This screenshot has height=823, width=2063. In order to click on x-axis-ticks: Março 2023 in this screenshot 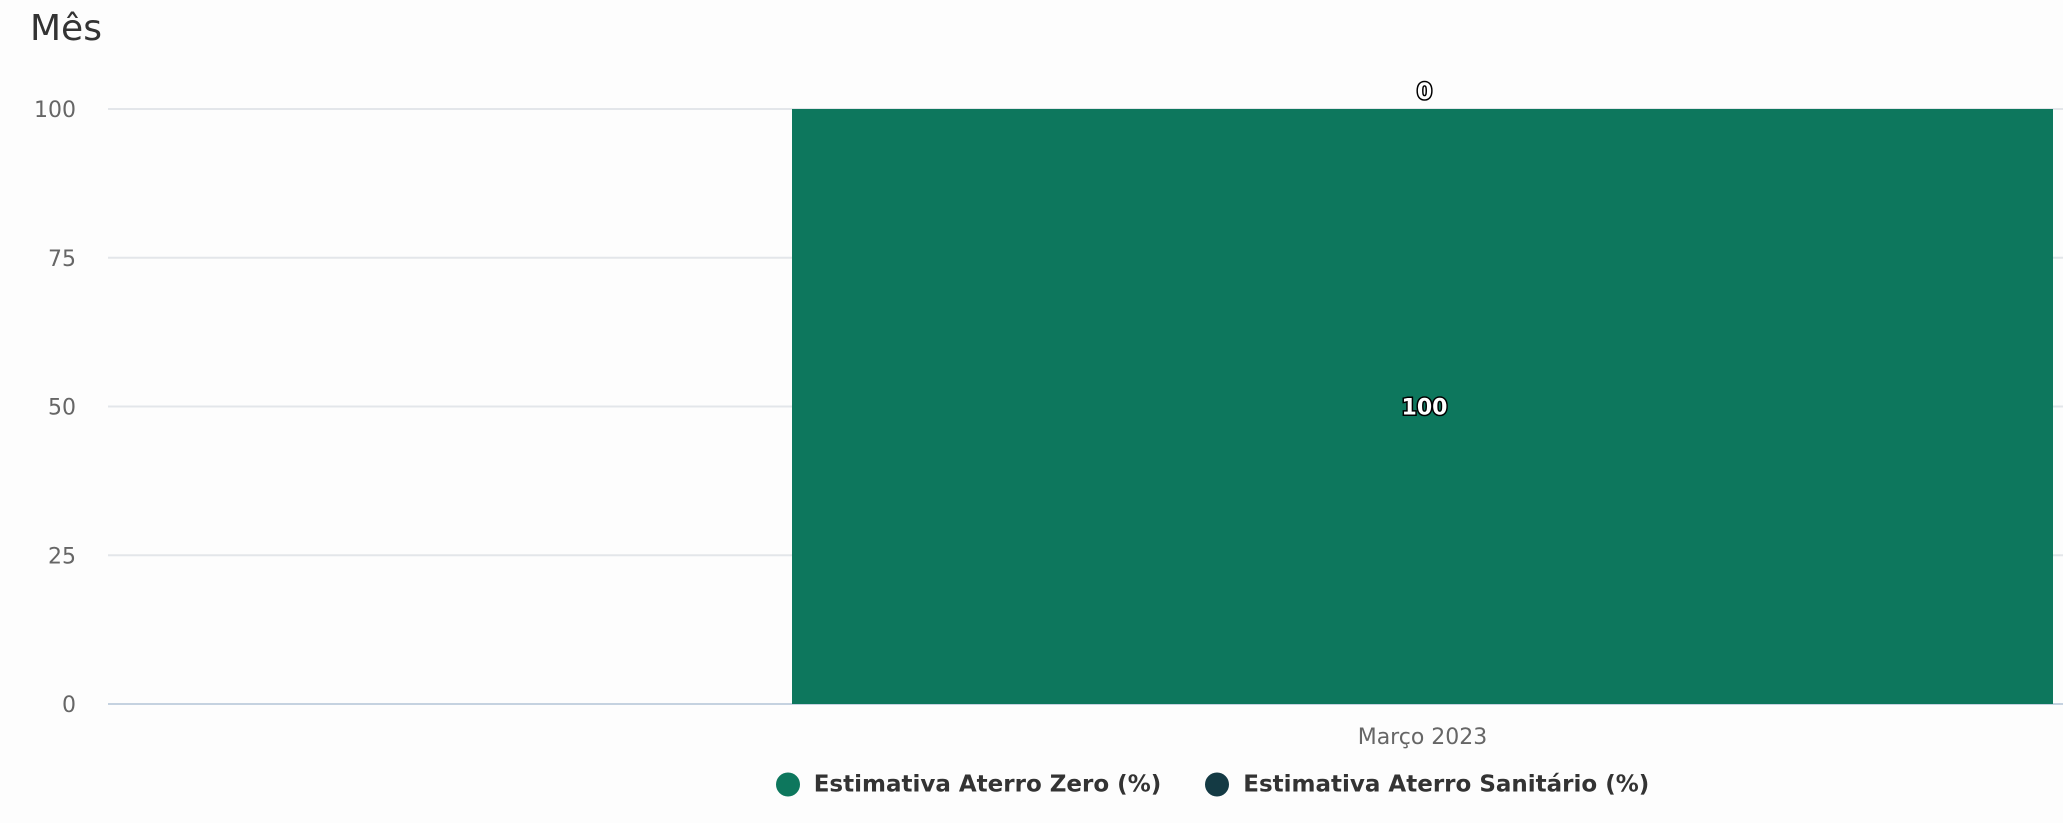, I will do `click(1423, 737)`.